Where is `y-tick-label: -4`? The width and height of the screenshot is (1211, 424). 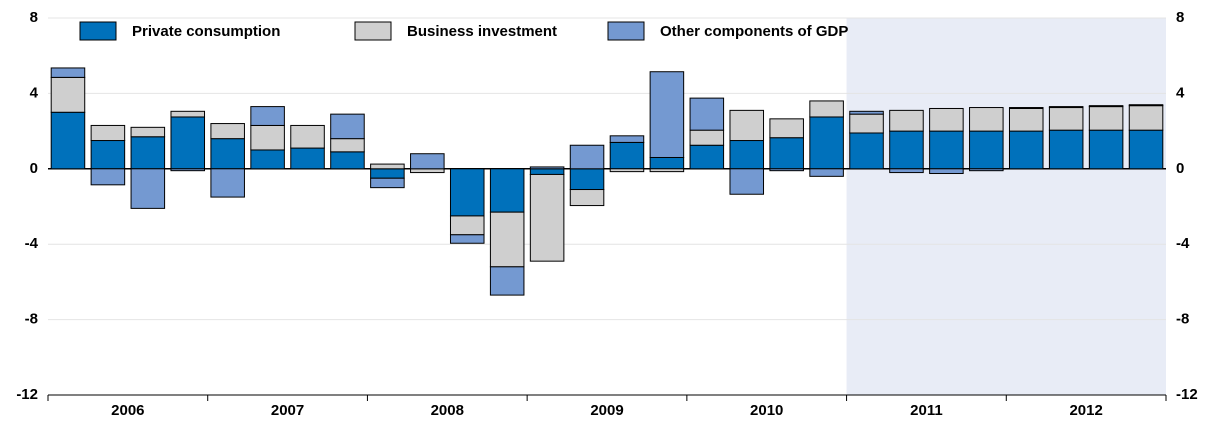
y-tick-label: -4 is located at coordinates (32, 243).